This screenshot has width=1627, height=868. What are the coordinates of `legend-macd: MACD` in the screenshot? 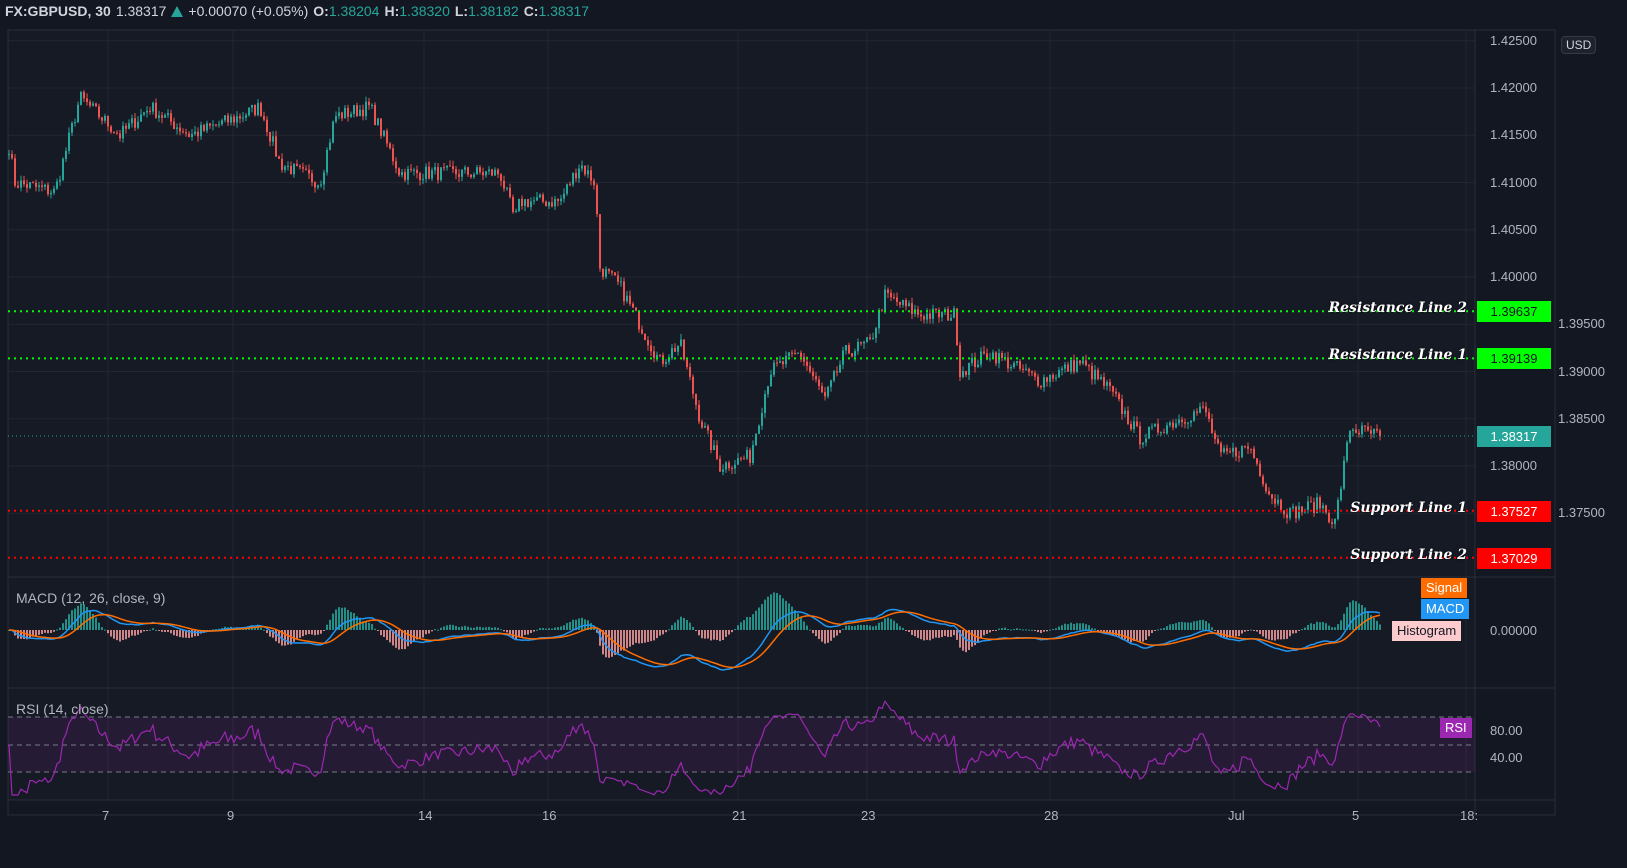 It's located at (1445, 609).